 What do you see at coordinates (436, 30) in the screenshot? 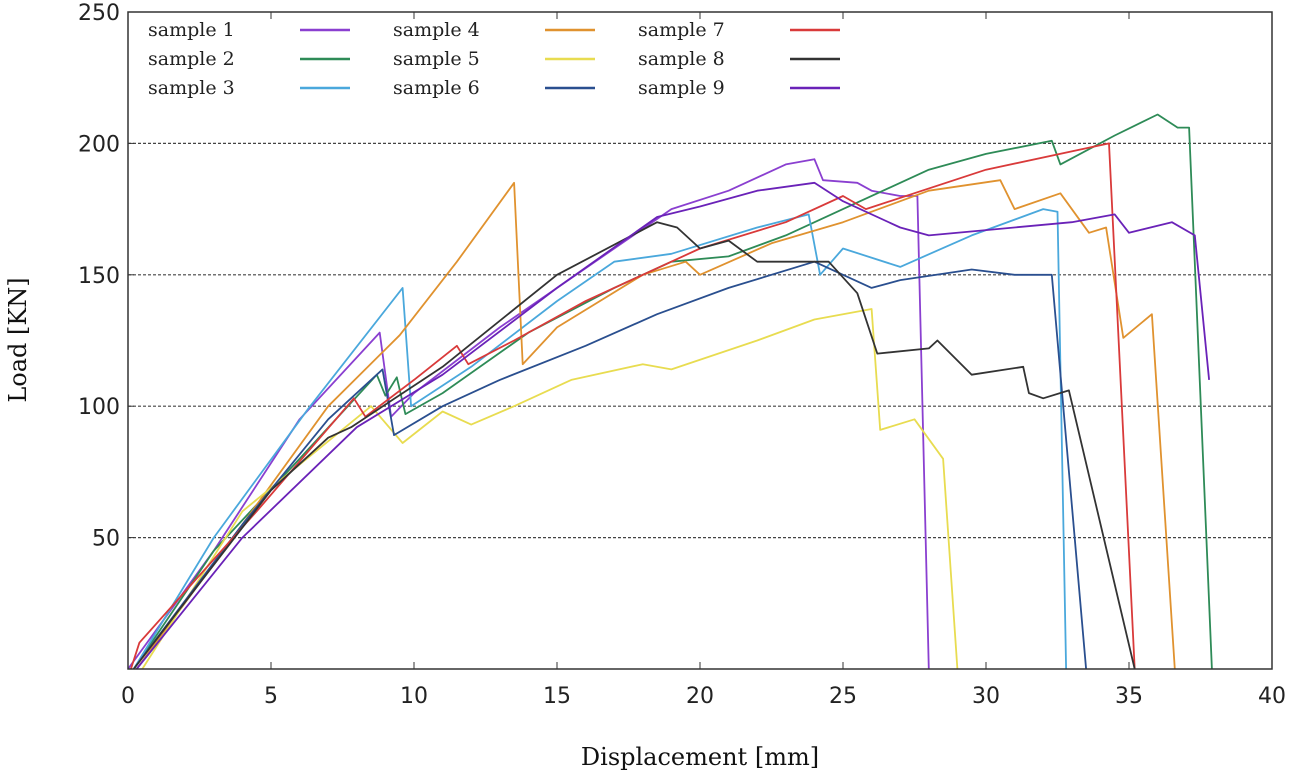
I see `legend-label: sample 4` at bounding box center [436, 30].